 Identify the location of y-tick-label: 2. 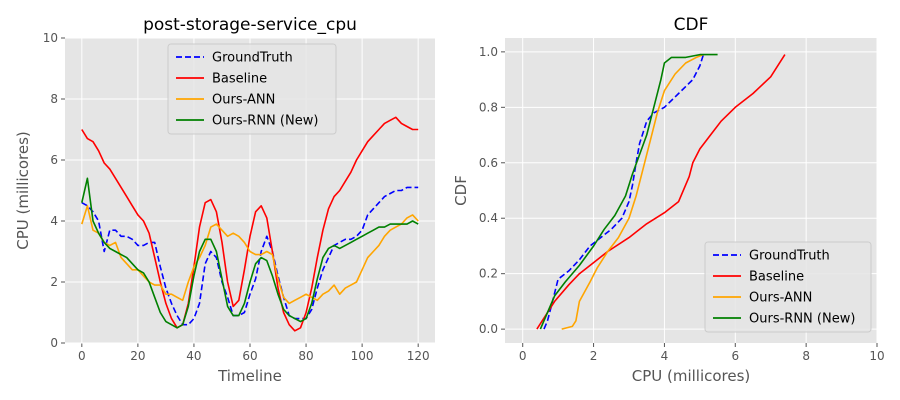
(54, 282).